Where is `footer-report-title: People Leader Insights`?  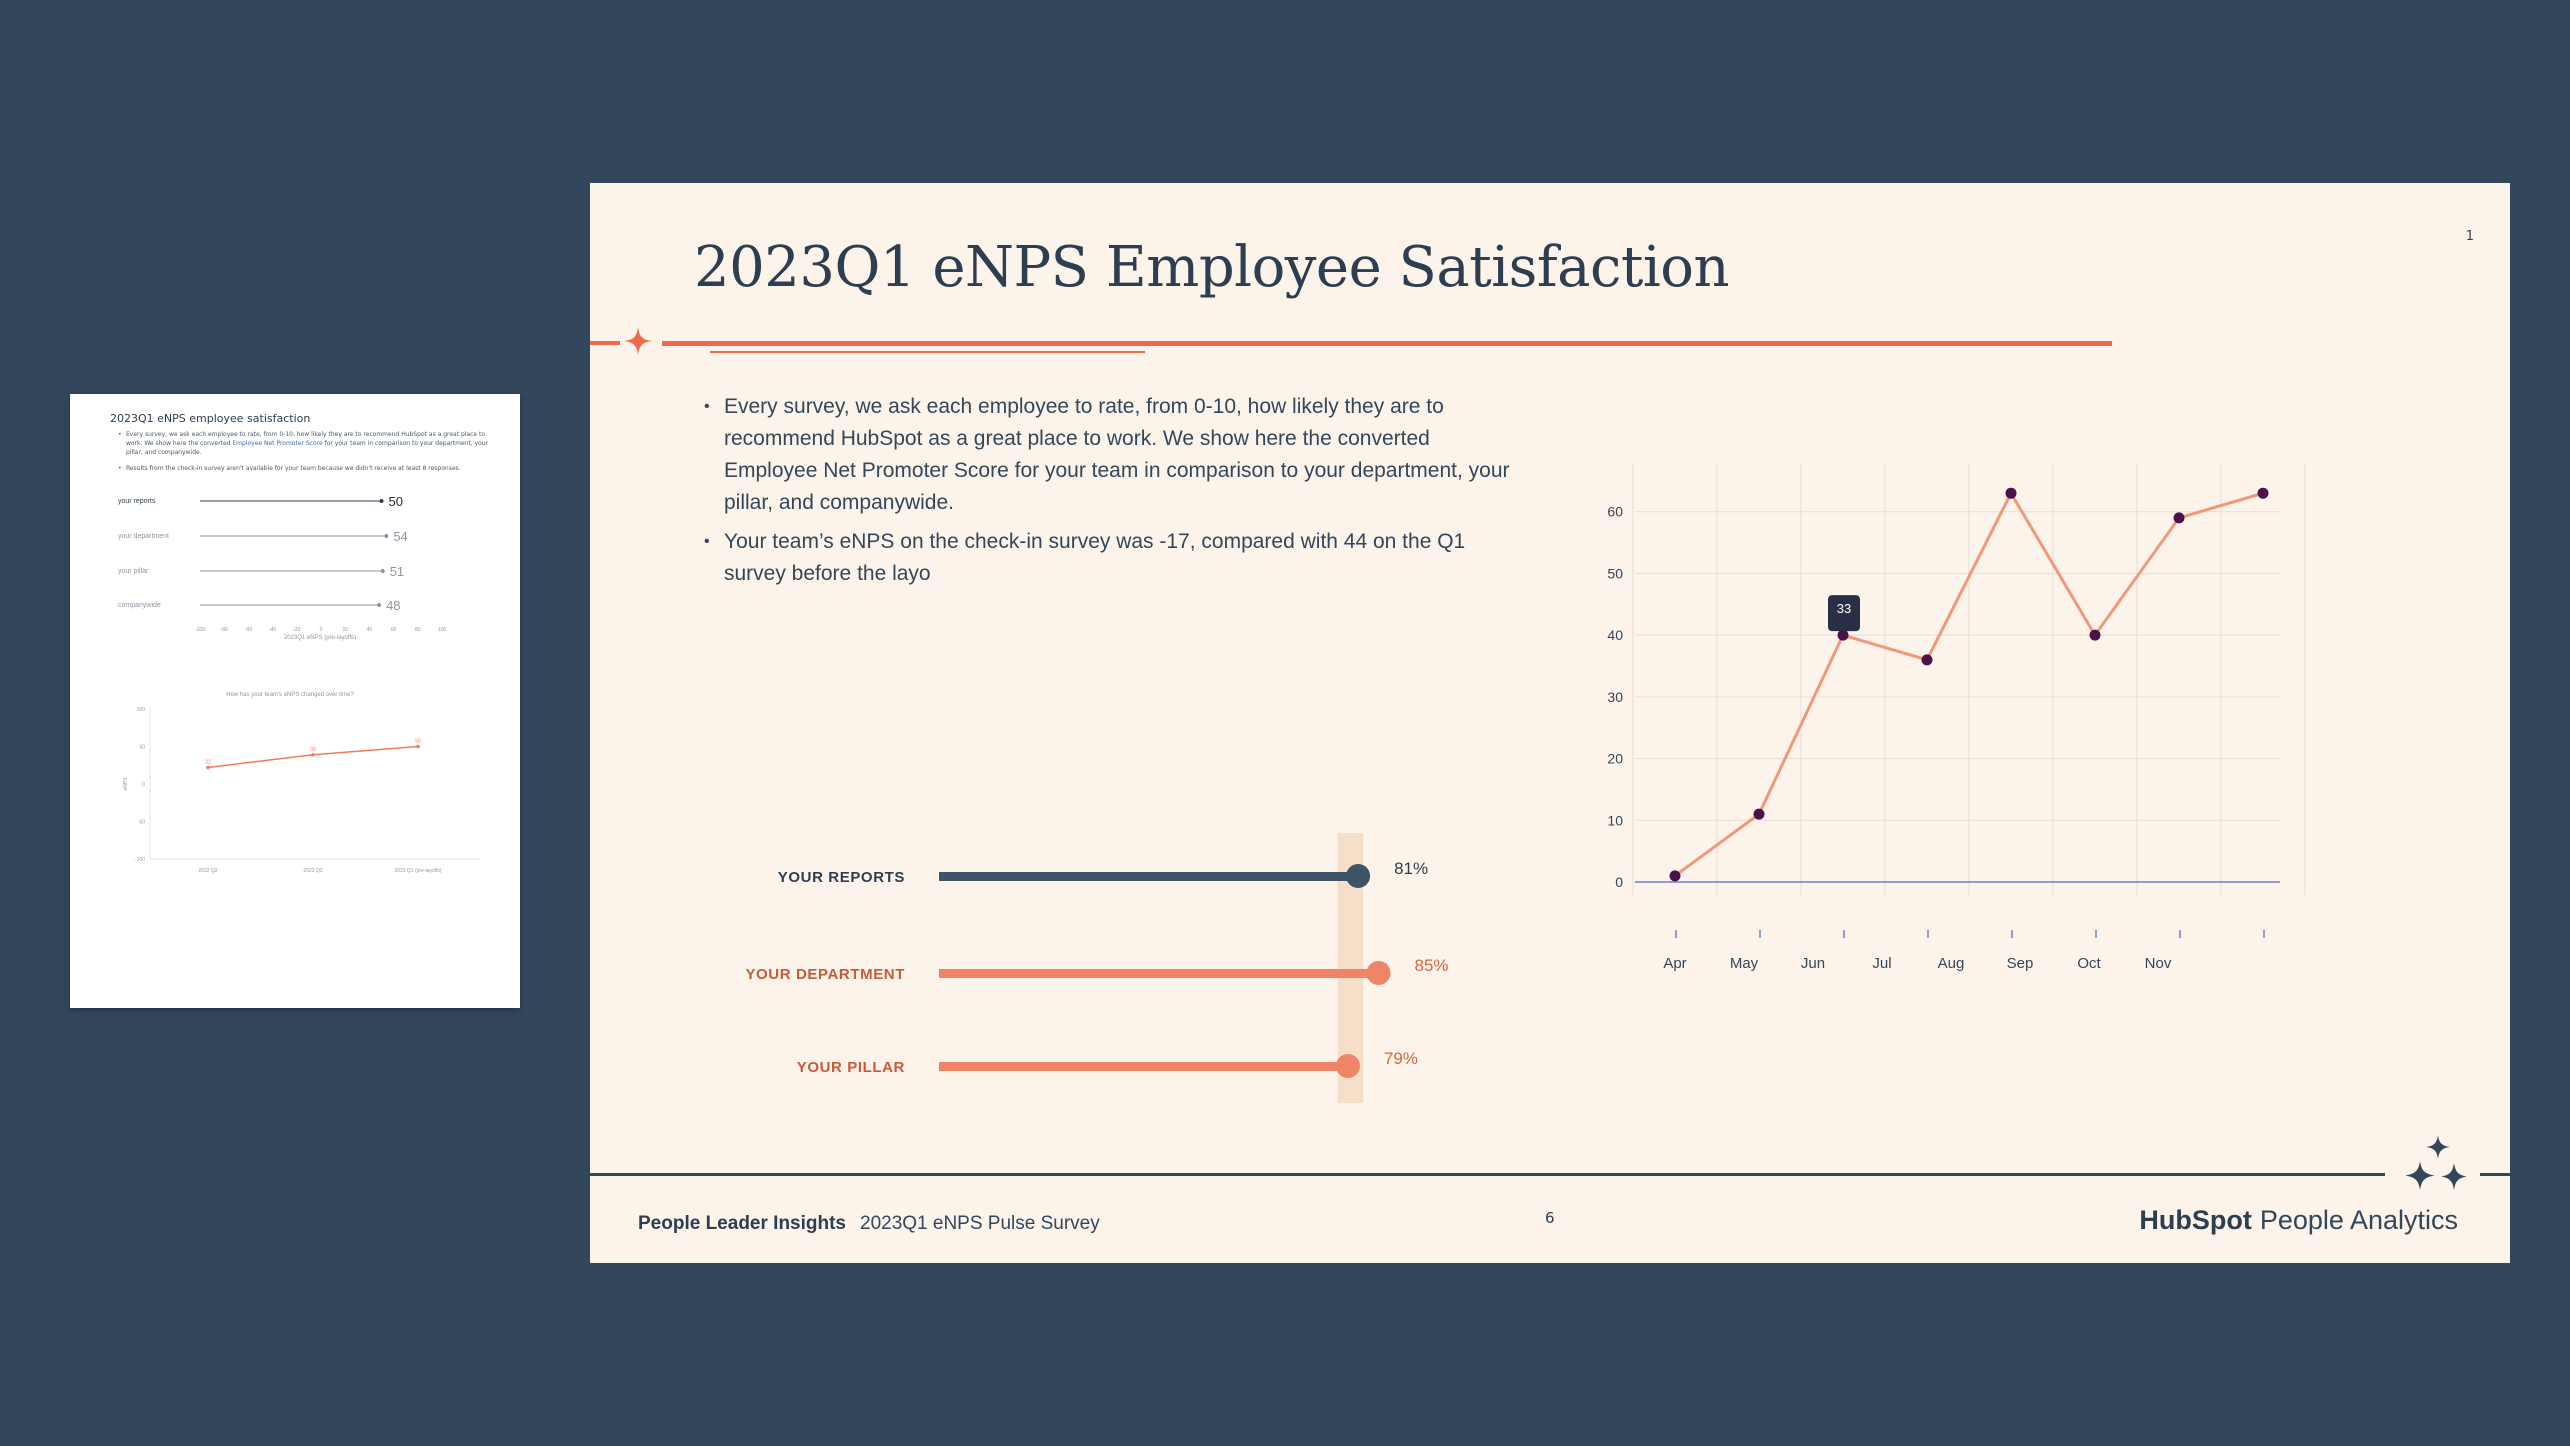 footer-report-title: People Leader Insights is located at coordinates (742, 1223).